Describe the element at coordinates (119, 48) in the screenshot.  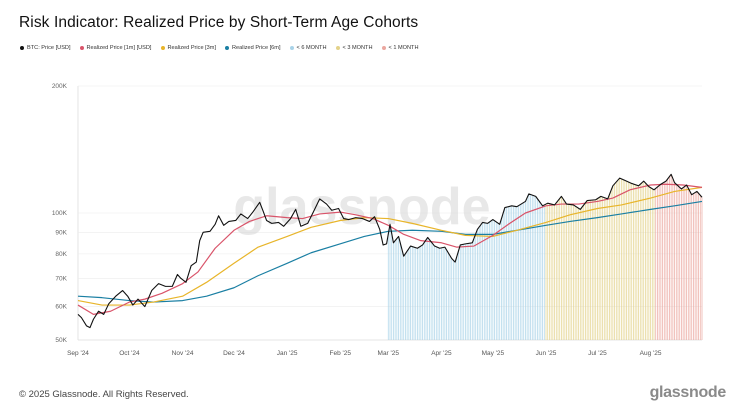
I see `legend-label: Realized Price [1m] [USD]` at that location.